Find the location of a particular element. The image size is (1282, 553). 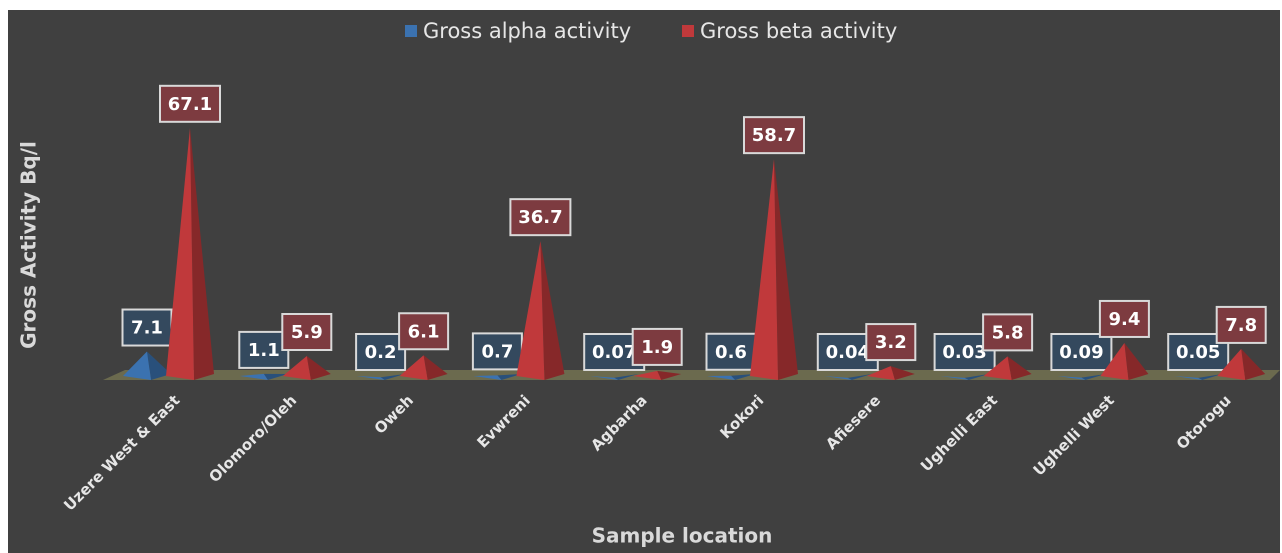

data-label-text: 1.1 is located at coordinates (264, 350).